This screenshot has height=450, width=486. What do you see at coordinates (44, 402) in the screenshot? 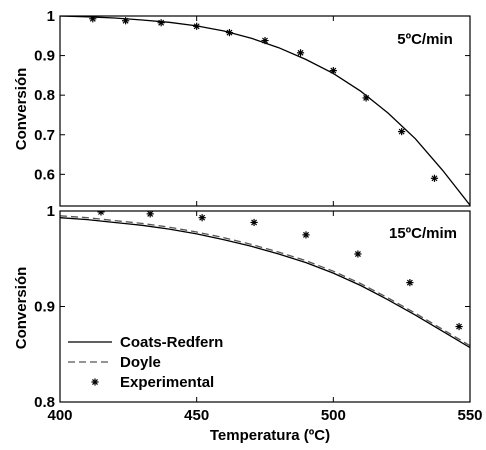
I see `bottom-y-tick-label: 0.8` at bounding box center [44, 402].